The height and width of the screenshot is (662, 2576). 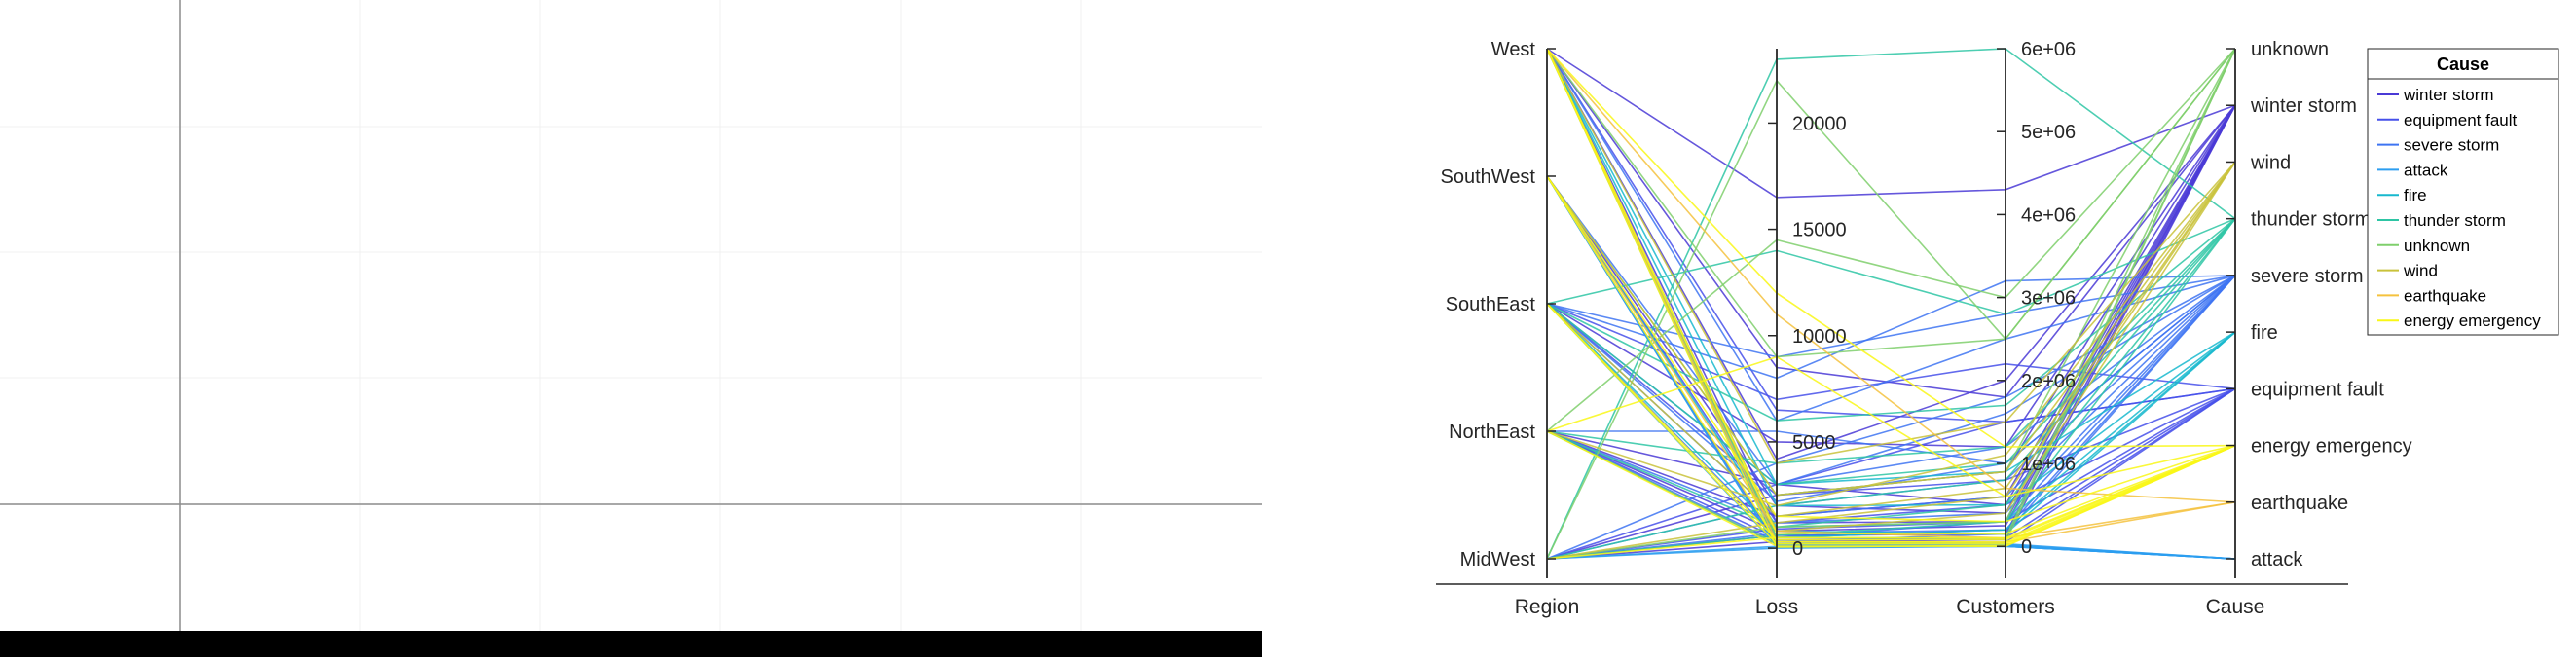 I want to click on legend-entry: energy emergency, so click(x=2459, y=321).